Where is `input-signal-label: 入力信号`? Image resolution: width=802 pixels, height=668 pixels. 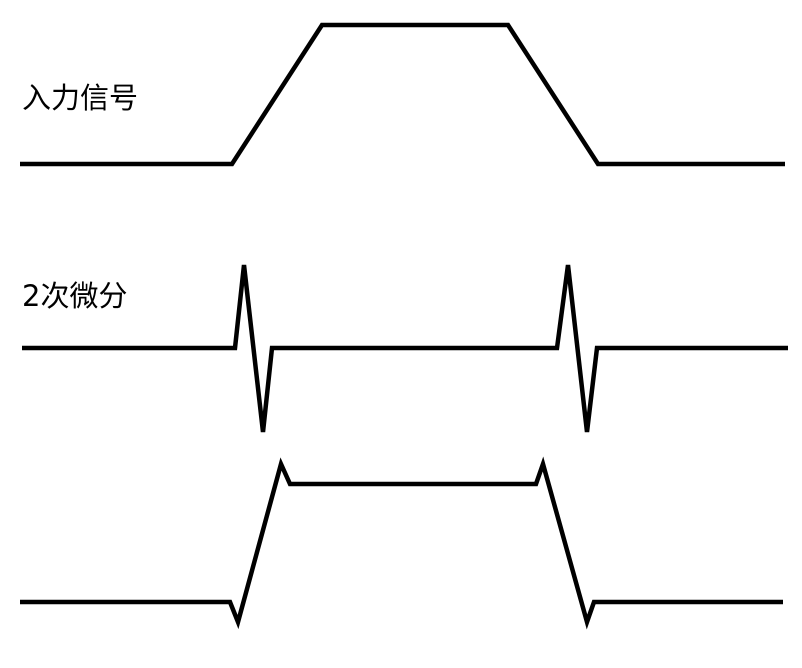
input-signal-label: 入力信号 is located at coordinates (80, 98).